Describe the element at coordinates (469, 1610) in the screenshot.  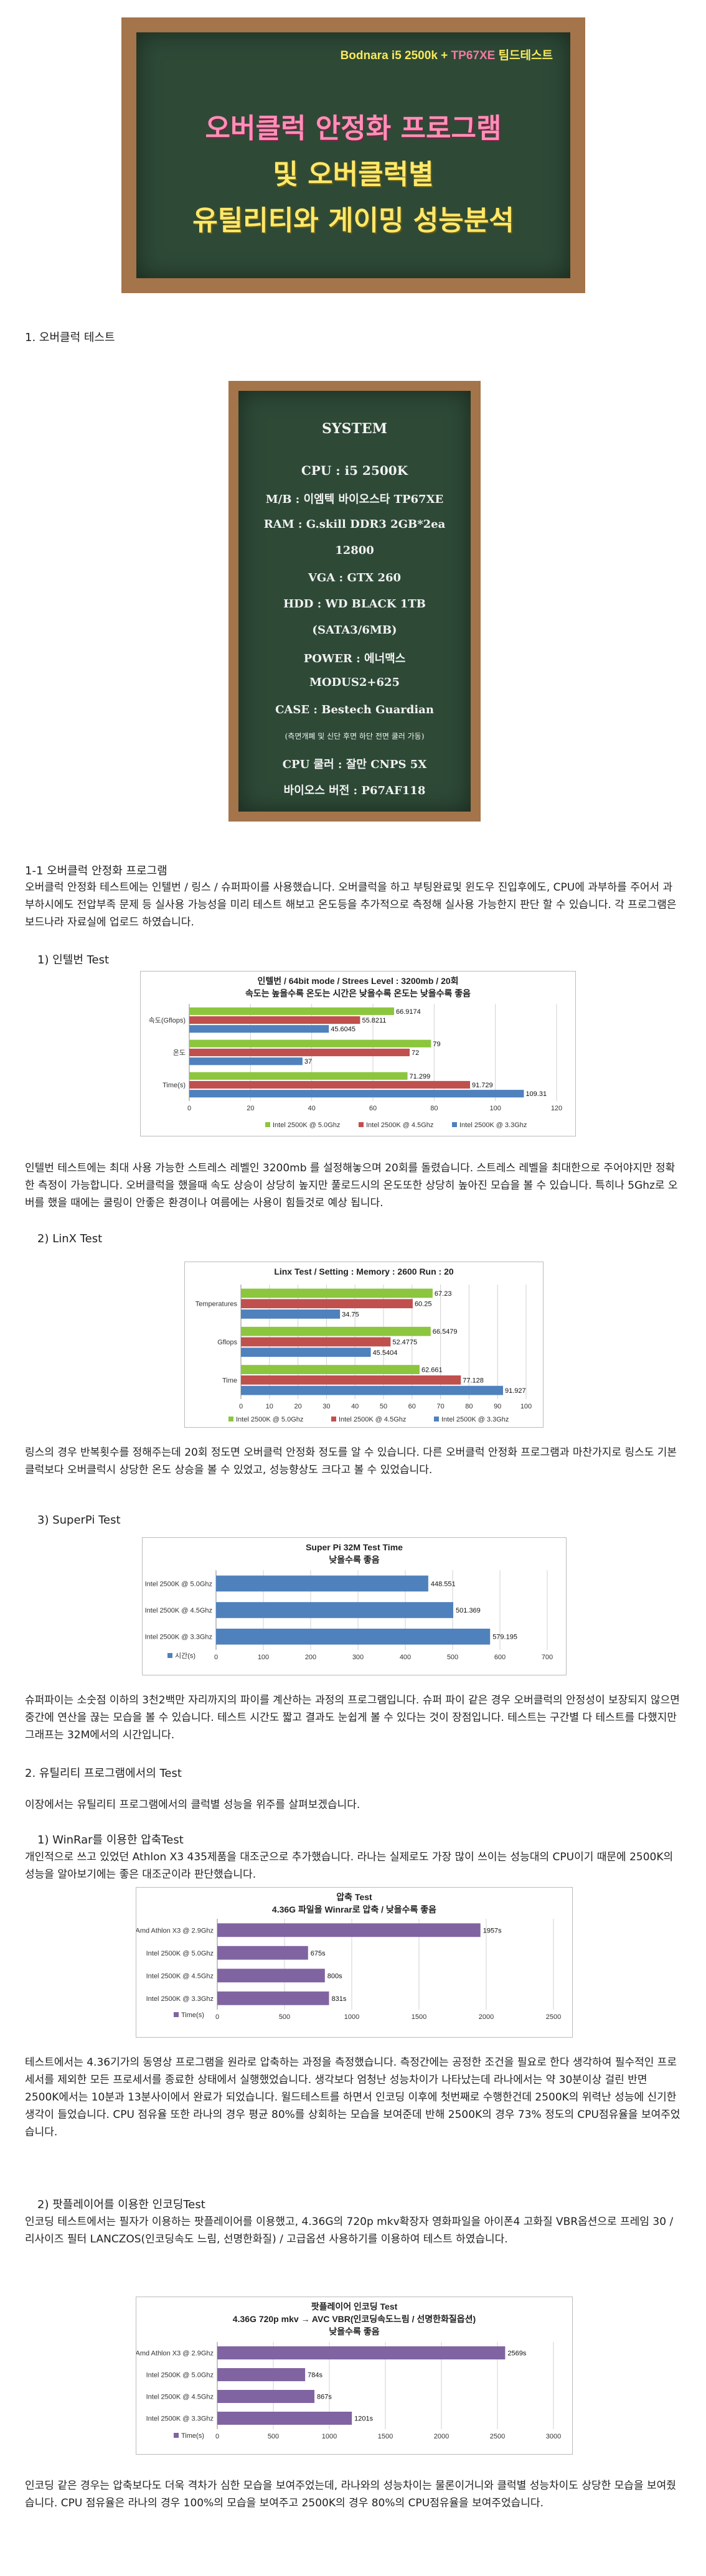
I see `data-label: 501.369` at that location.